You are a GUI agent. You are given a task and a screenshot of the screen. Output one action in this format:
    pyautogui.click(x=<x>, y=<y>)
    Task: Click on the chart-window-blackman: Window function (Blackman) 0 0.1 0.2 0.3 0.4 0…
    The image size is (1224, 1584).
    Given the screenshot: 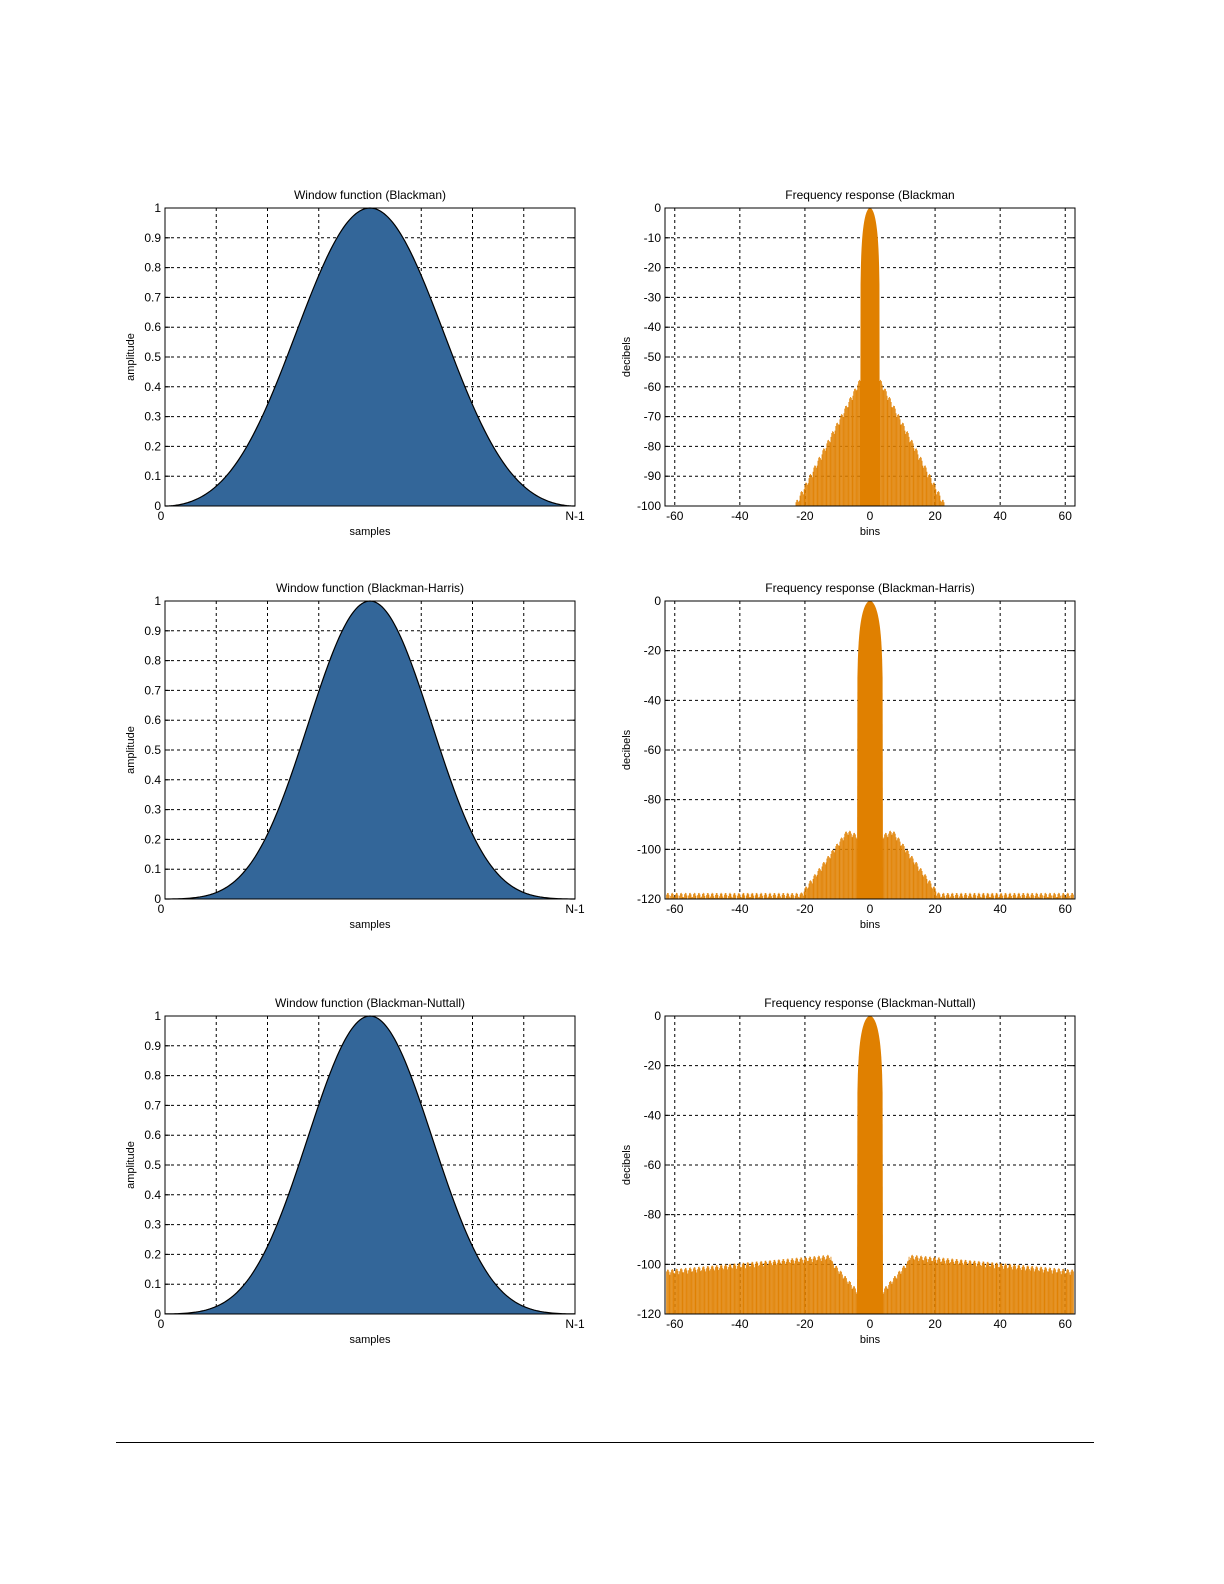 What is the action you would take?
    pyautogui.click(x=355, y=369)
    